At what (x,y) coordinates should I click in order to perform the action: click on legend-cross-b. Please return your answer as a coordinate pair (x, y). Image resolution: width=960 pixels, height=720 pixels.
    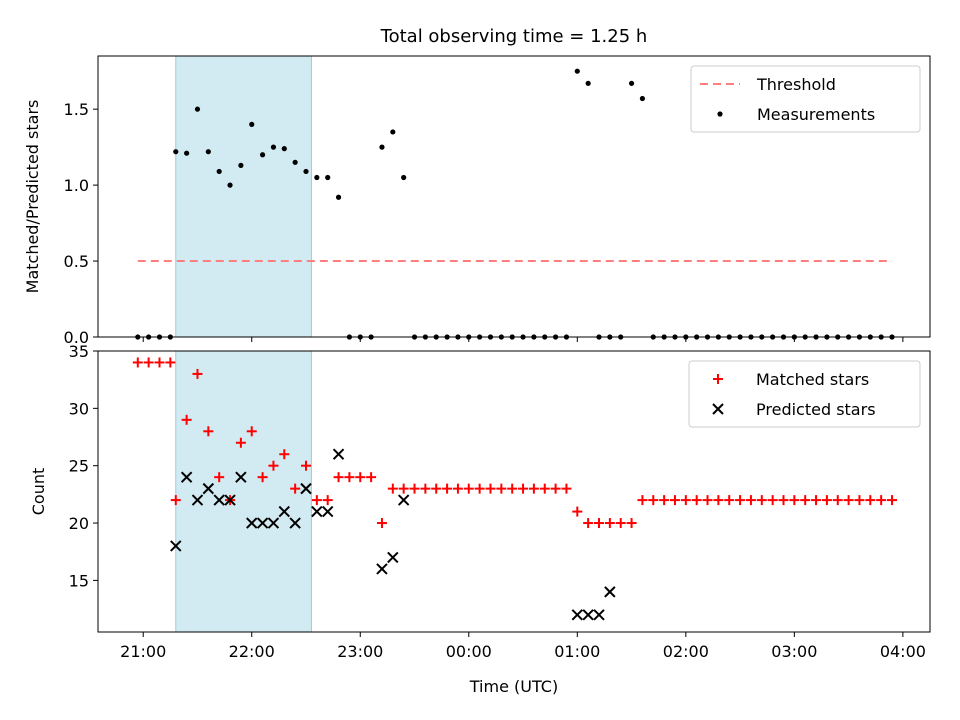
    Looking at the image, I should click on (718, 409).